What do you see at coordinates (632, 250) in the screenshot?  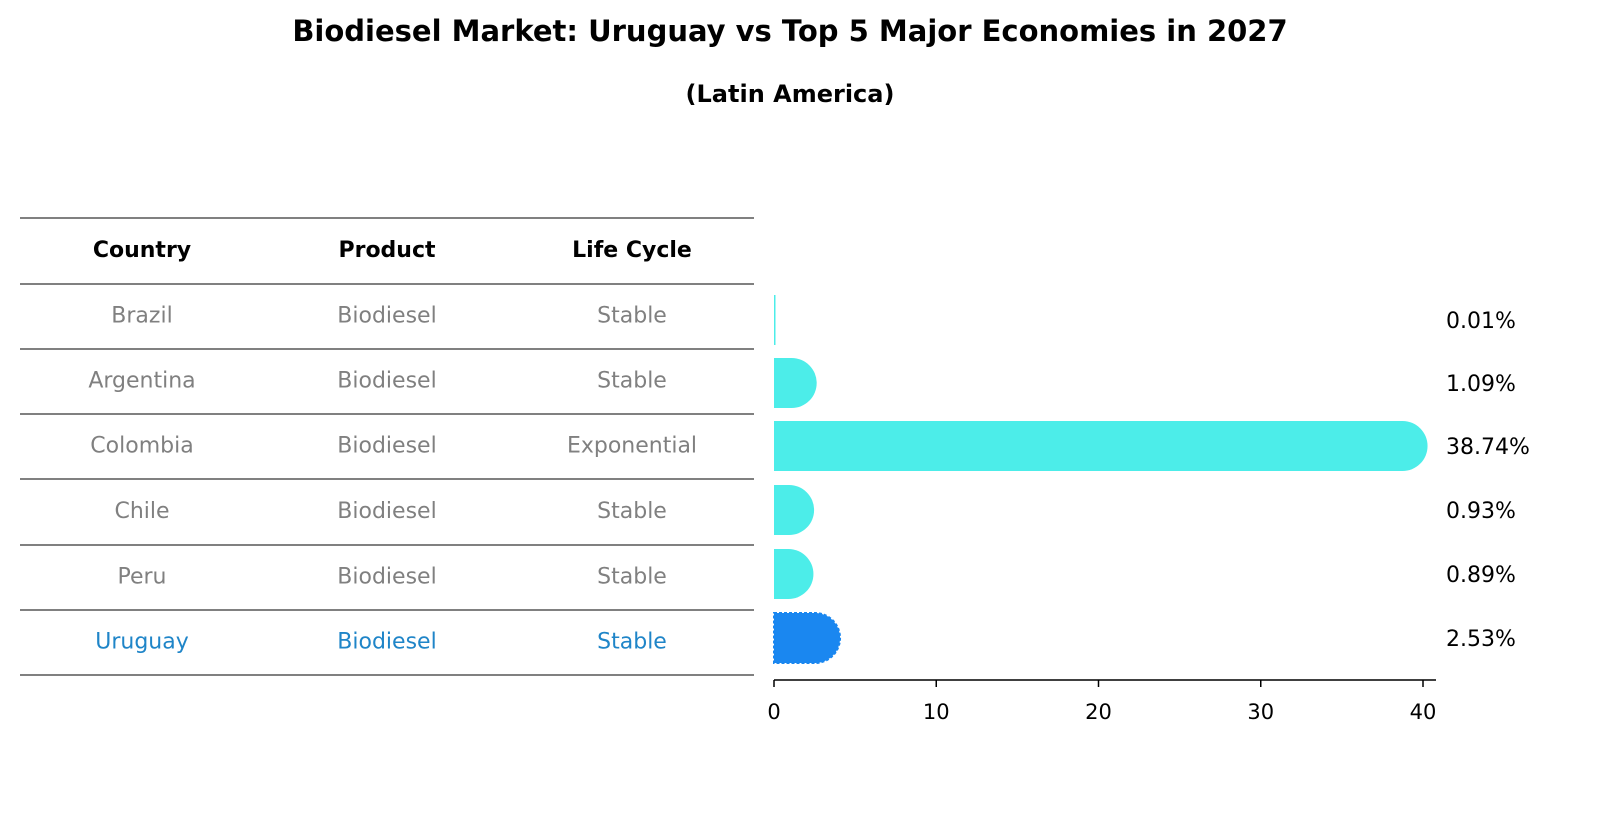 I see `table-header: Life Cycle` at bounding box center [632, 250].